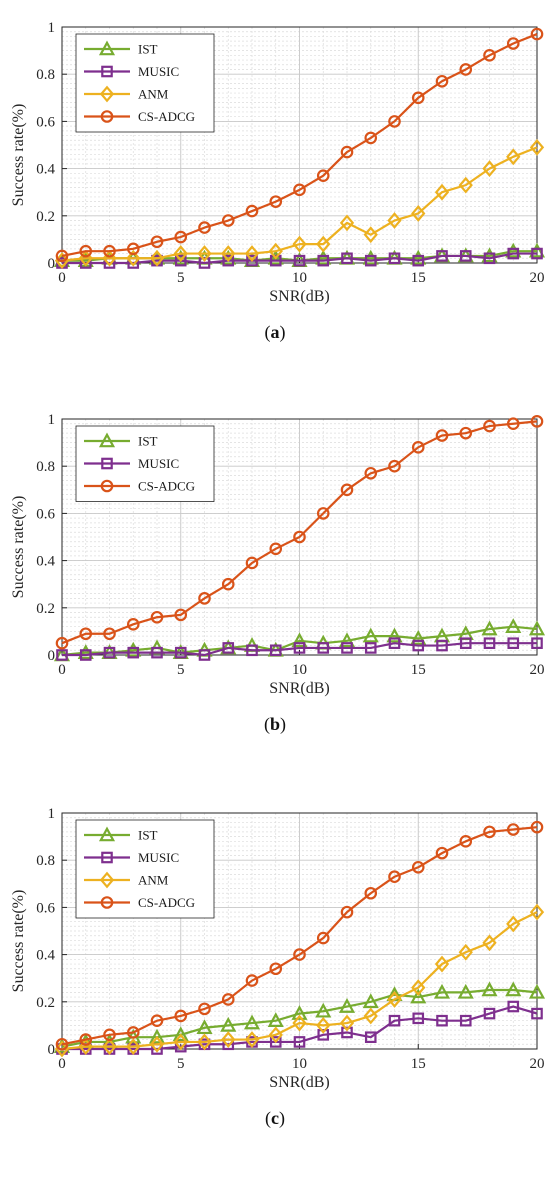 The width and height of the screenshot is (550, 1182). I want to click on legend: IST MUSIC ANM CS-ADCG, so click(145, 83).